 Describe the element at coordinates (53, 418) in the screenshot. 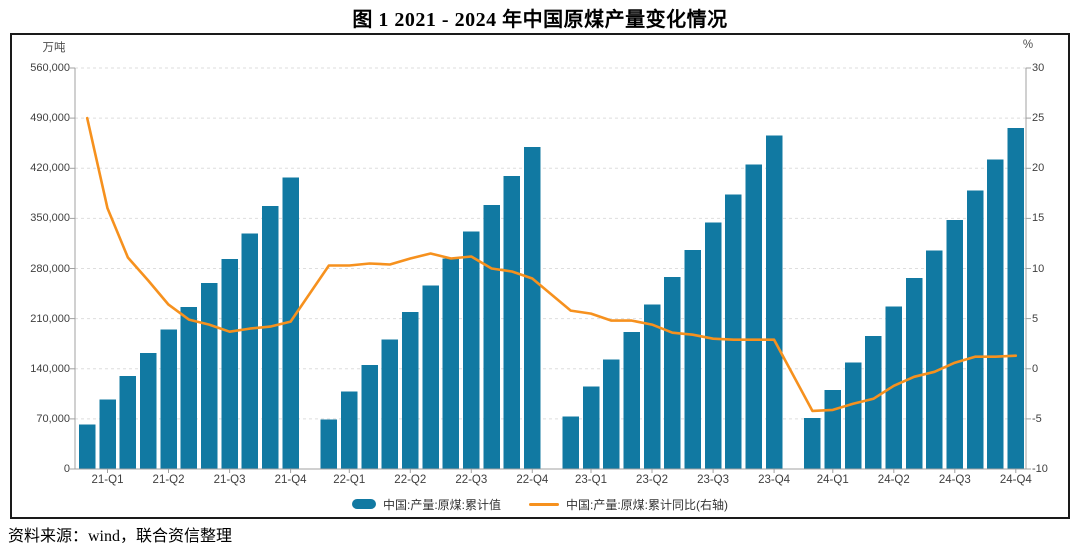

I see `left-axis-tick-label: 70,000` at that location.